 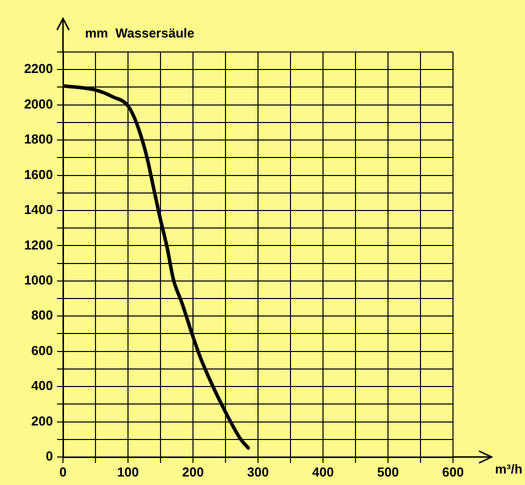 What do you see at coordinates (42, 350) in the screenshot?
I see `y-tick-label: 600` at bounding box center [42, 350].